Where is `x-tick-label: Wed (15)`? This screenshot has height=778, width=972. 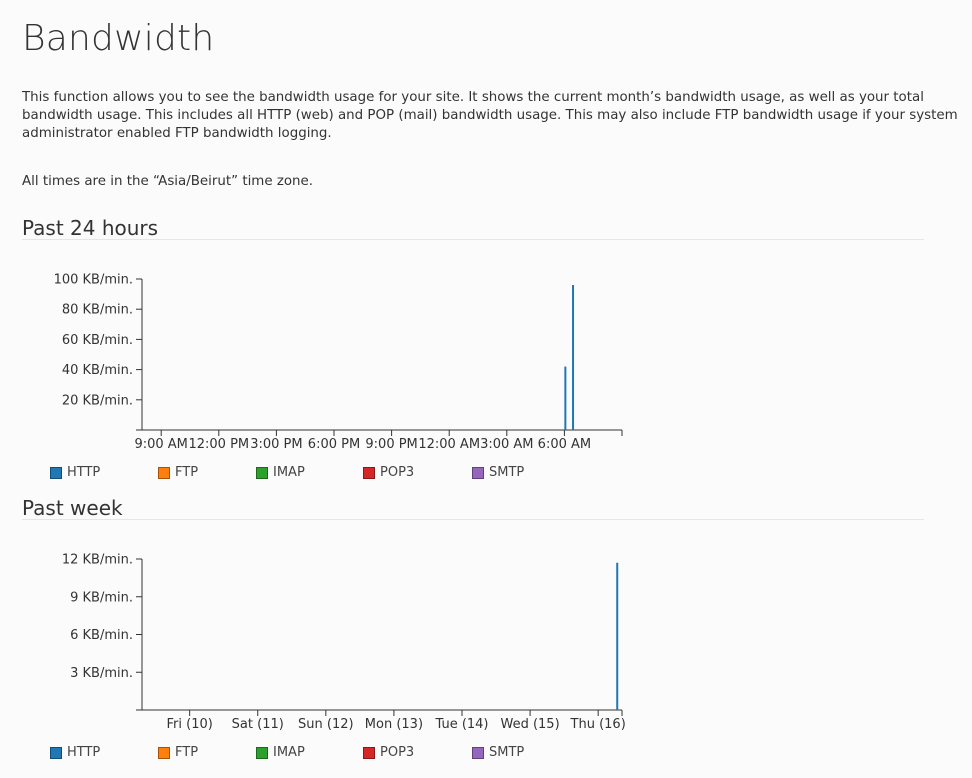 x-tick-label: Wed (15) is located at coordinates (529, 724).